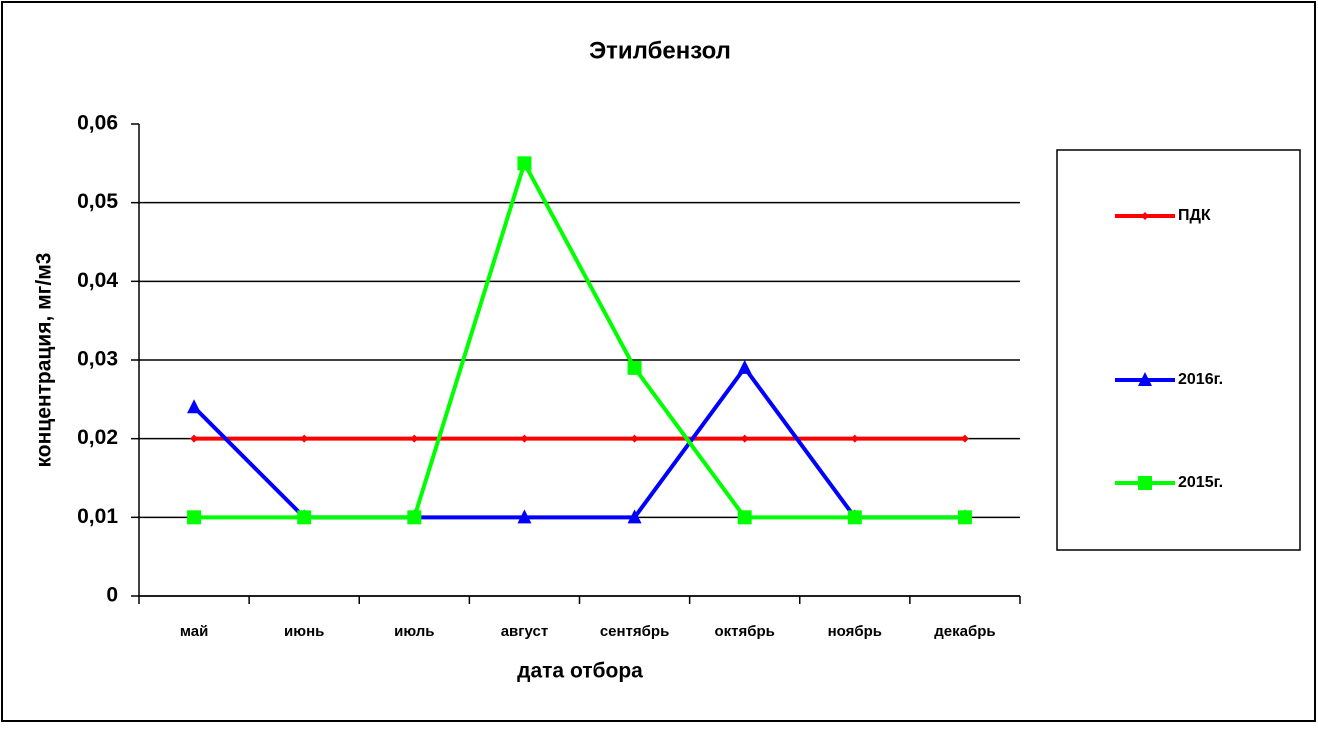  Describe the element at coordinates (44, 360) in the screenshot. I see `y-axis-label: концентрация, мг/м3` at that location.